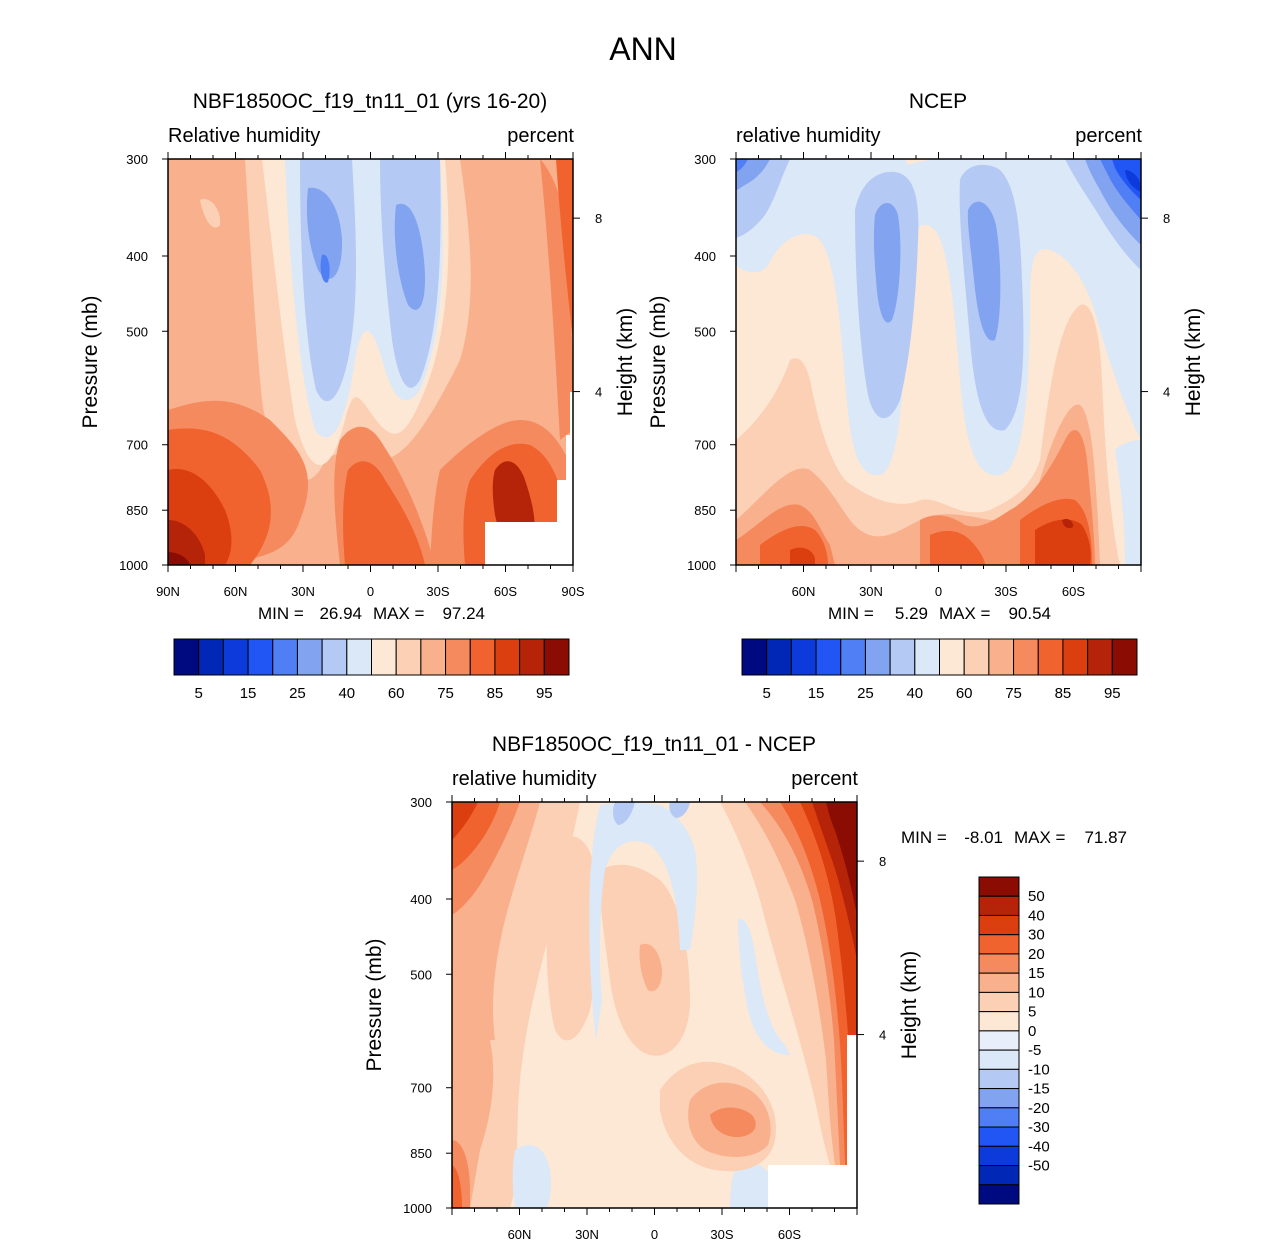 This screenshot has width=1285, height=1247. What do you see at coordinates (654, 744) in the screenshot?
I see `panel-title: NBF1850OC_f19_tn11_01 - NCEP` at bounding box center [654, 744].